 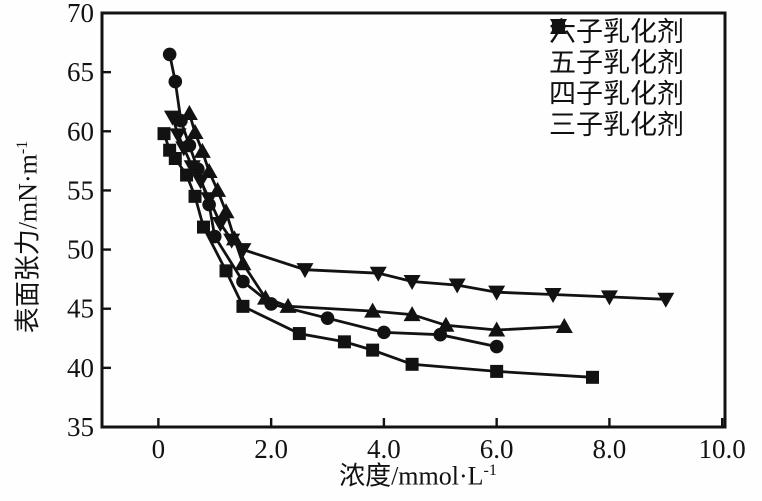 I want to click on y-tick-label: 50, so click(x=80, y=250).